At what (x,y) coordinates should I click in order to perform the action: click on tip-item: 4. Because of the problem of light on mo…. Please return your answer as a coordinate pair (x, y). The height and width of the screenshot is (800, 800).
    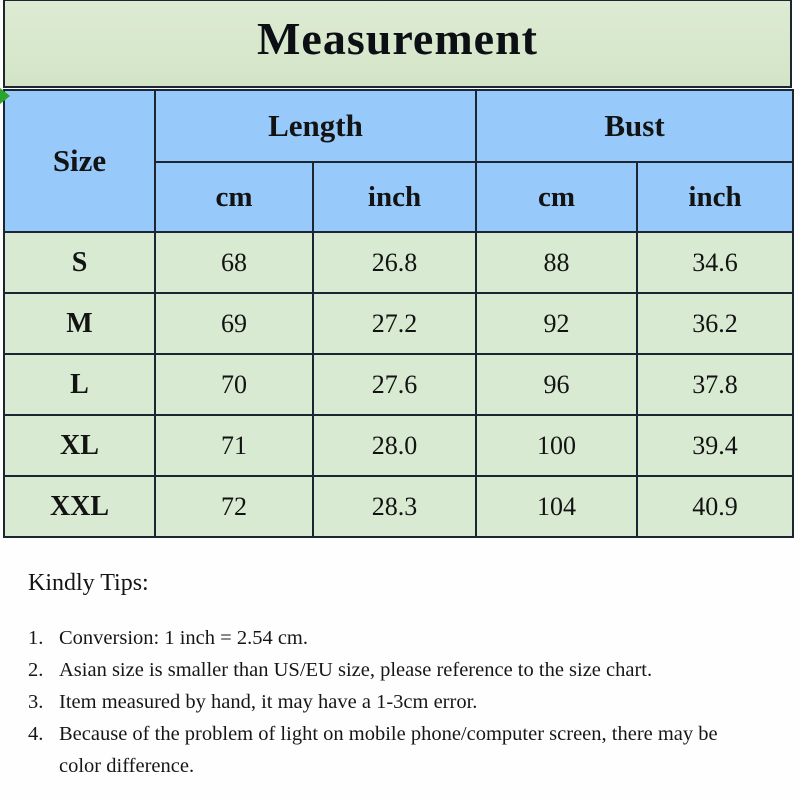
    Looking at the image, I should click on (399, 750).